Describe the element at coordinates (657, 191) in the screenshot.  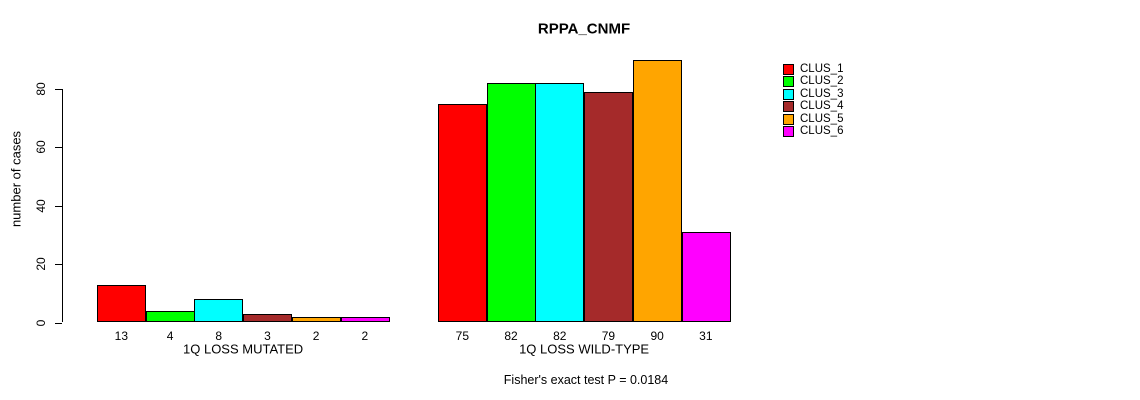
I see `bar-clus_5-wildtype` at that location.